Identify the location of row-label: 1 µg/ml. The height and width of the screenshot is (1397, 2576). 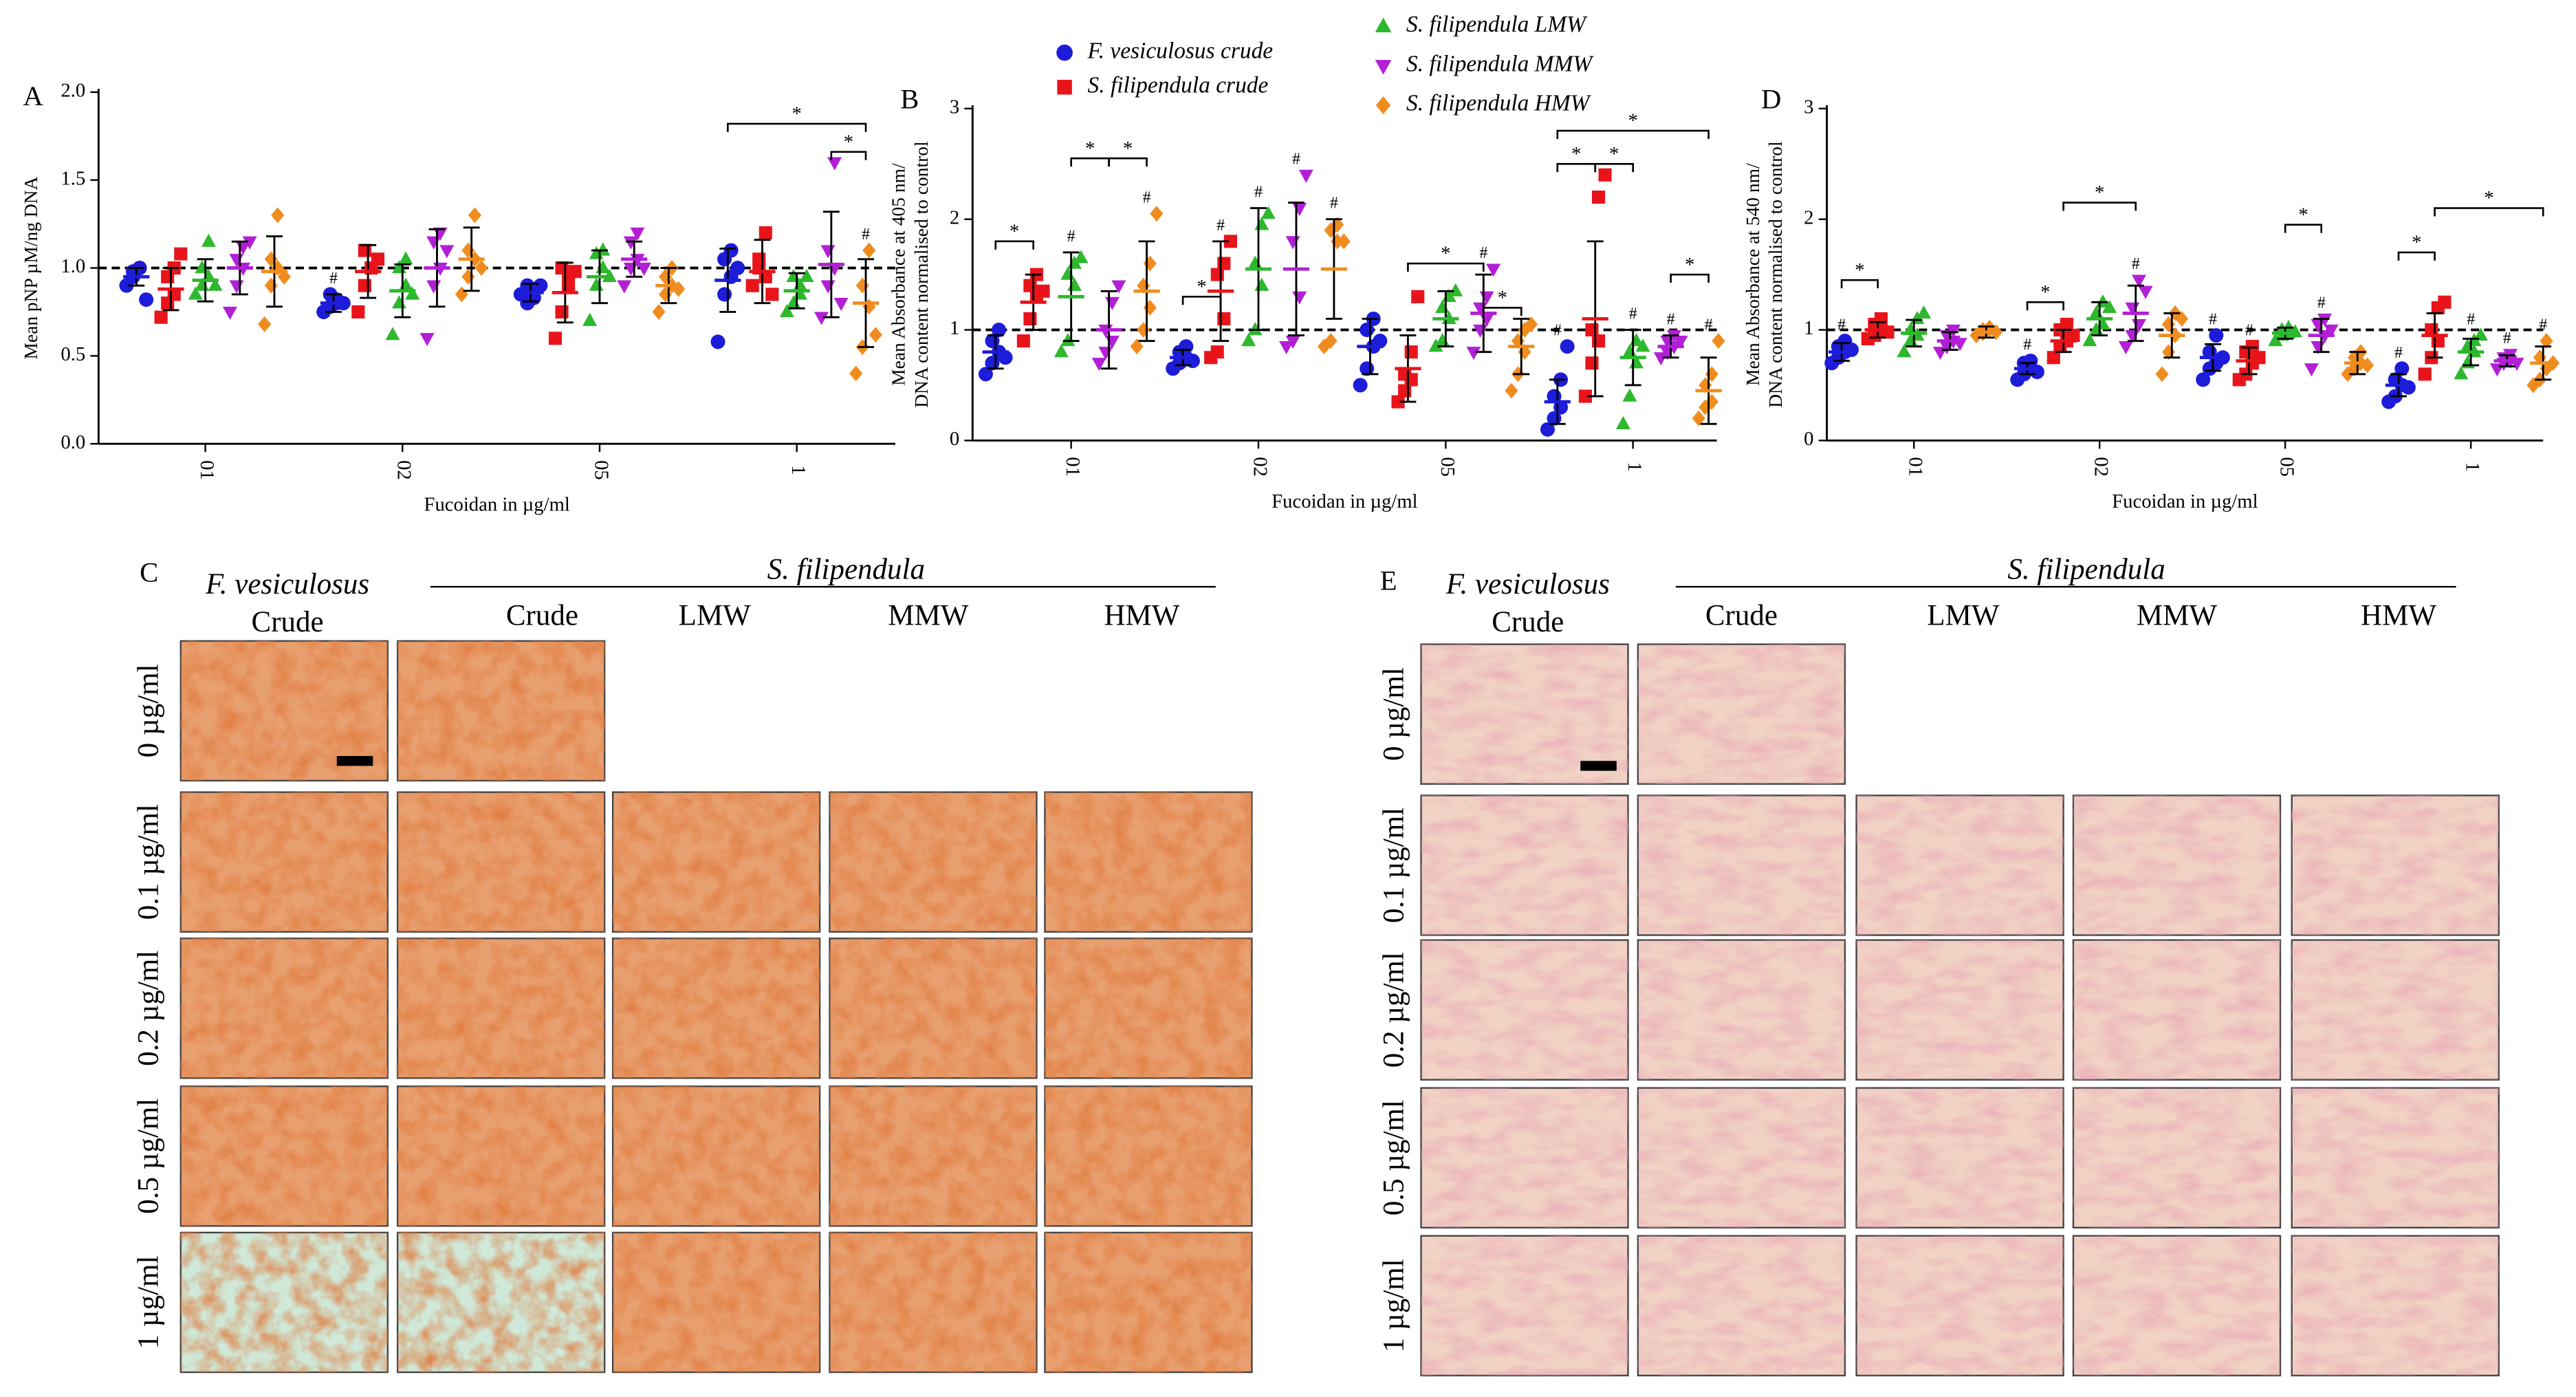
(1394, 1305).